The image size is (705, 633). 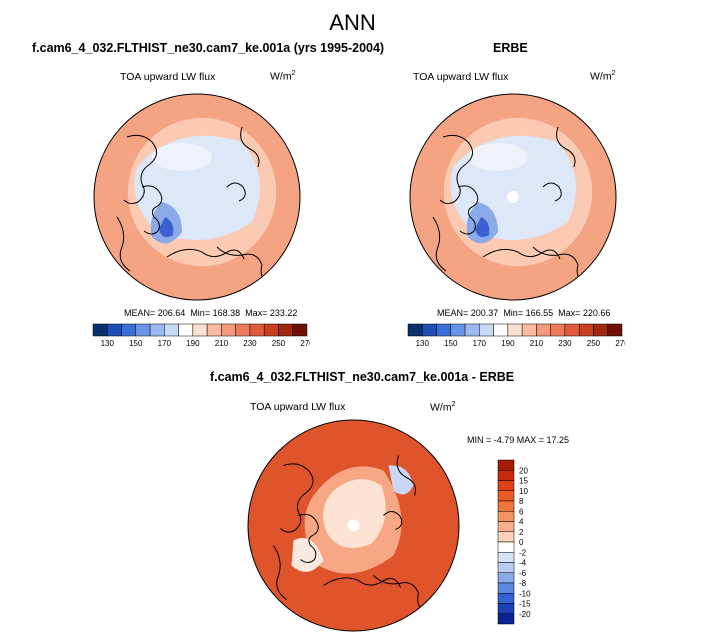 I want to click on colorbar-tick-label: 270, so click(x=305, y=343).